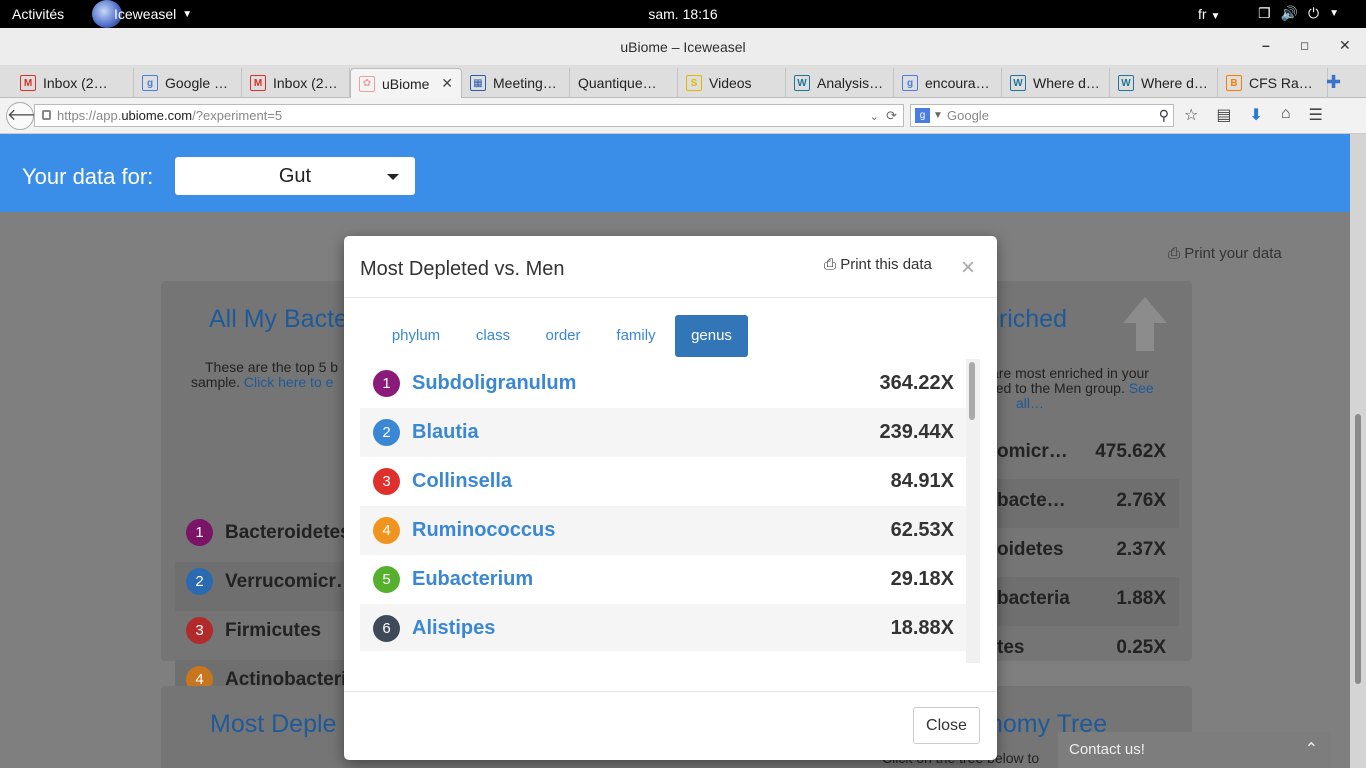 Image resolution: width=1366 pixels, height=768 pixels. What do you see at coordinates (1224, 115) in the screenshot?
I see `reading-list-icon: ▤` at bounding box center [1224, 115].